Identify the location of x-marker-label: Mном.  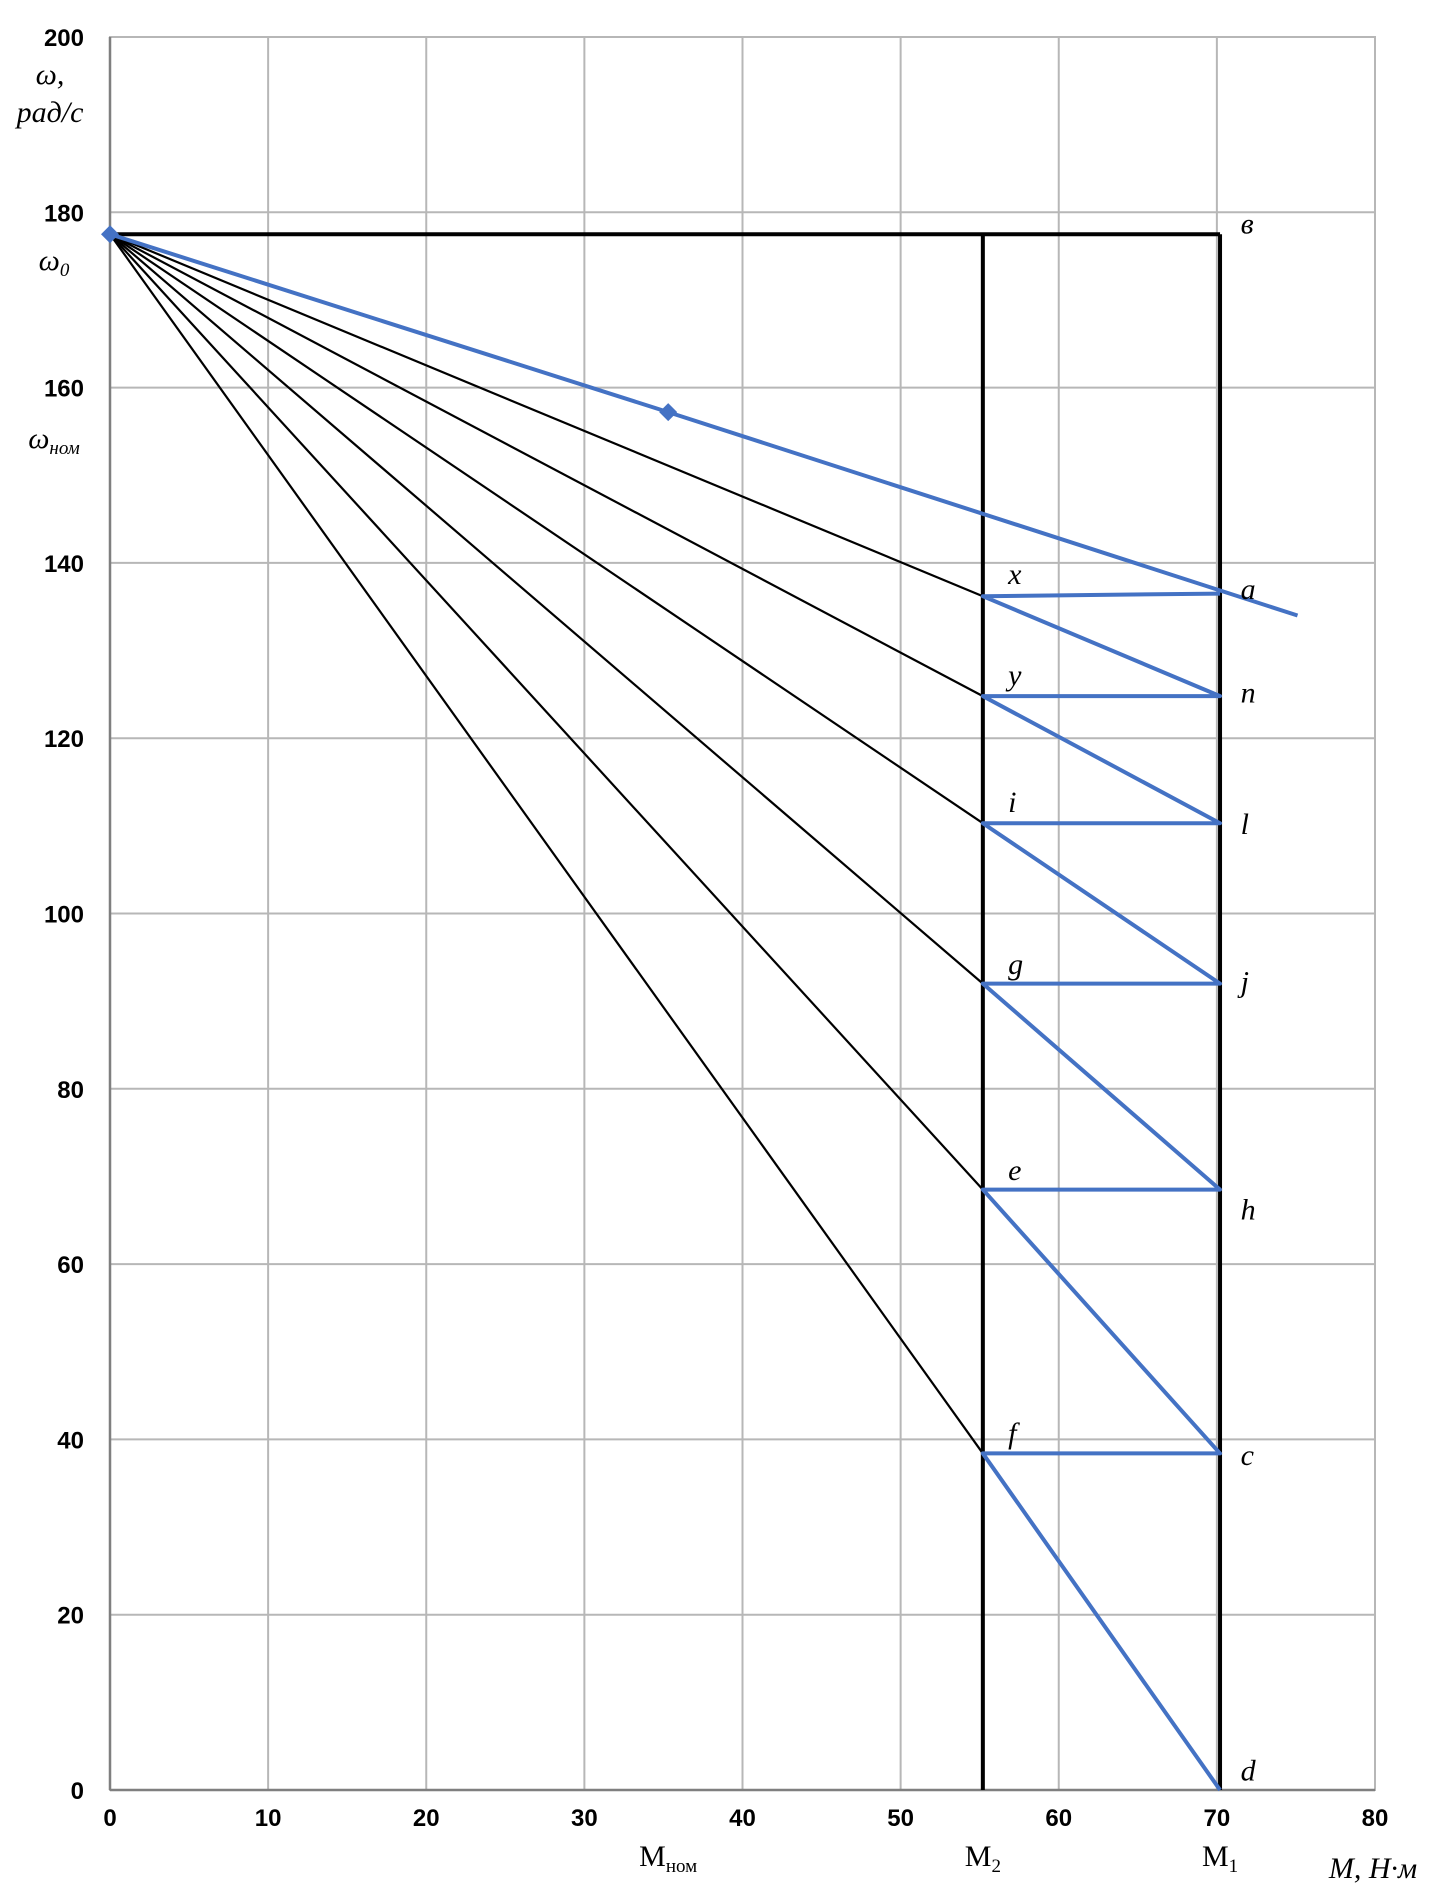
(668, 1858).